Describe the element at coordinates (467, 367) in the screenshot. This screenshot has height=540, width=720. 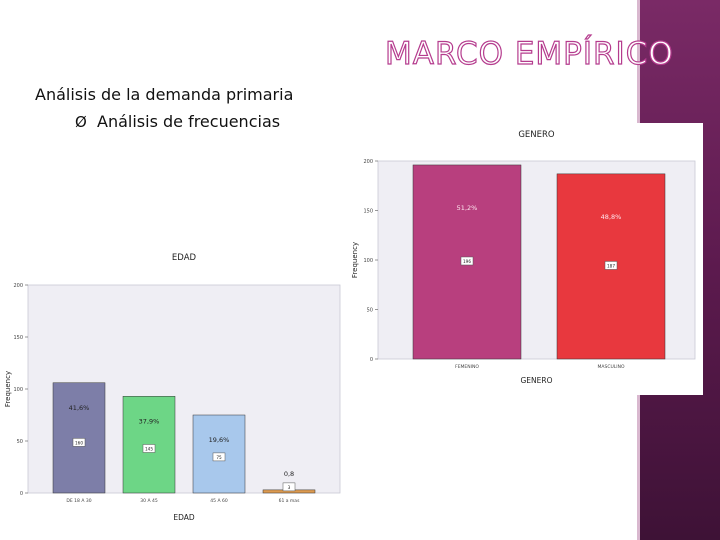
I see `category-label: FEMENINO` at that location.